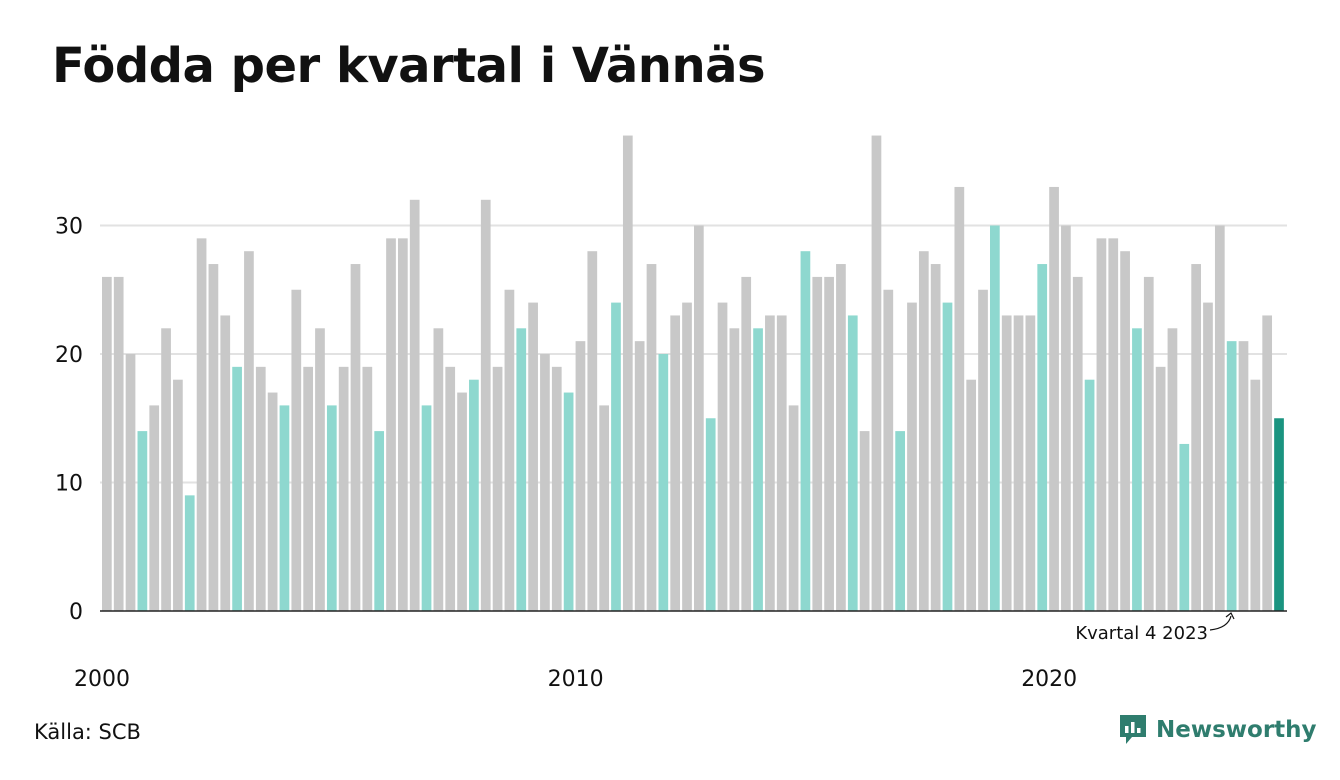 The height and width of the screenshot is (780, 1340). I want to click on annotation-arrowhead, so click(1230, 616).